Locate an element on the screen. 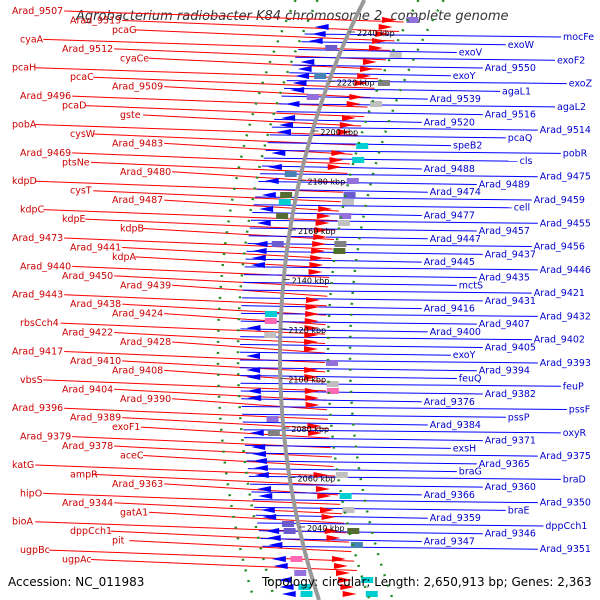 The height and width of the screenshot is (600, 600). gene-label-right: Arad_9365 is located at coordinates (504, 464).